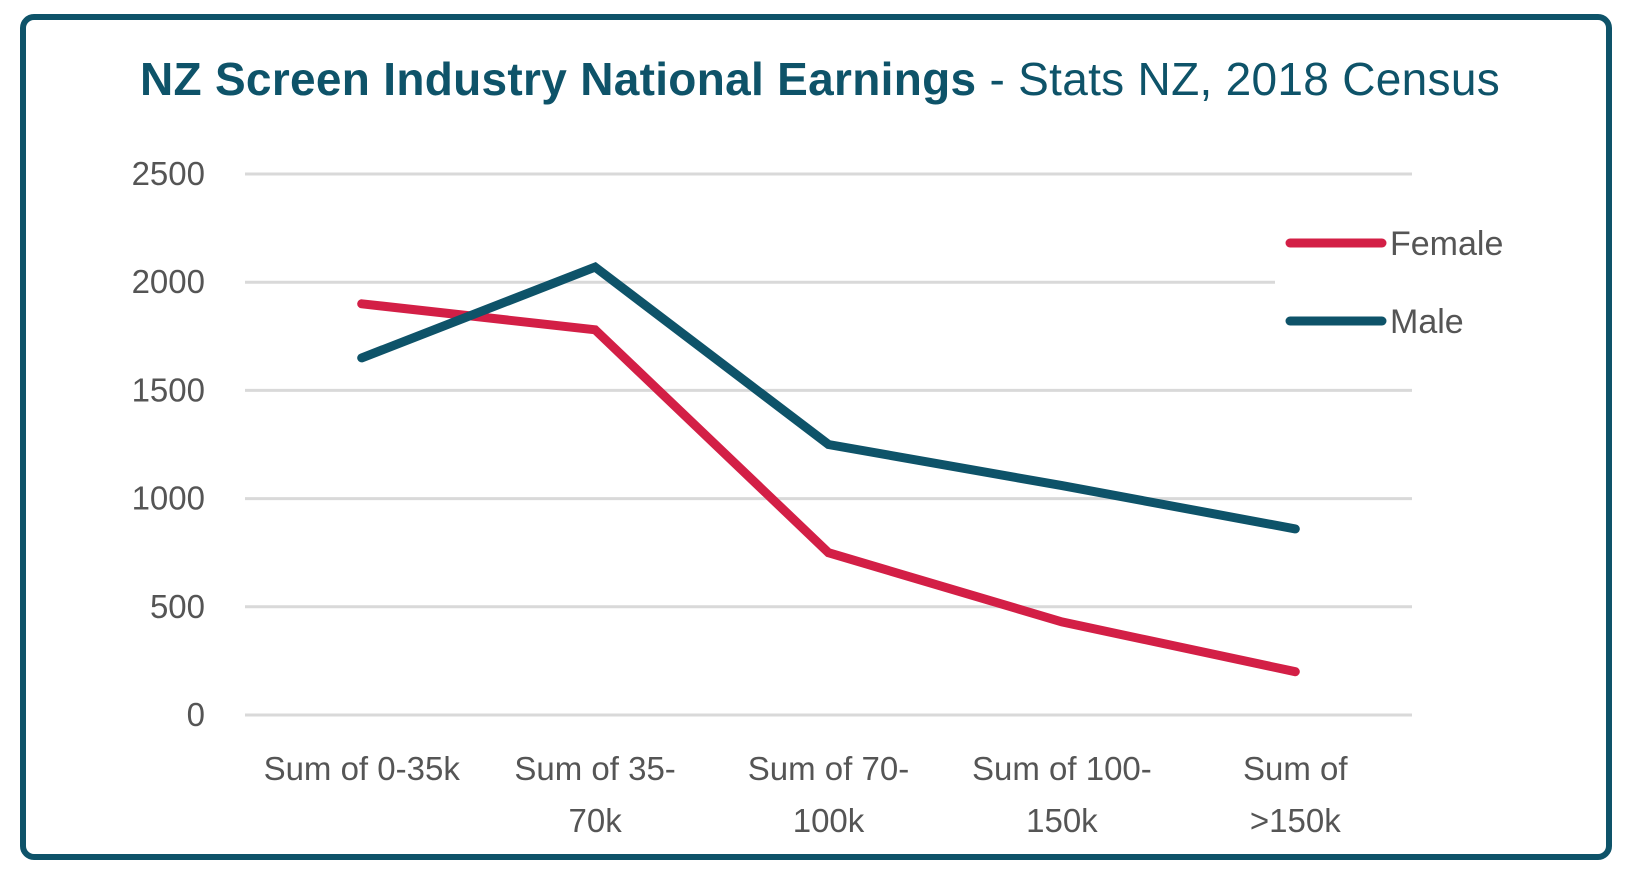  Describe the element at coordinates (828, 794) in the screenshot. I see `x-tick-label: Sum of 70- 100k` at that location.